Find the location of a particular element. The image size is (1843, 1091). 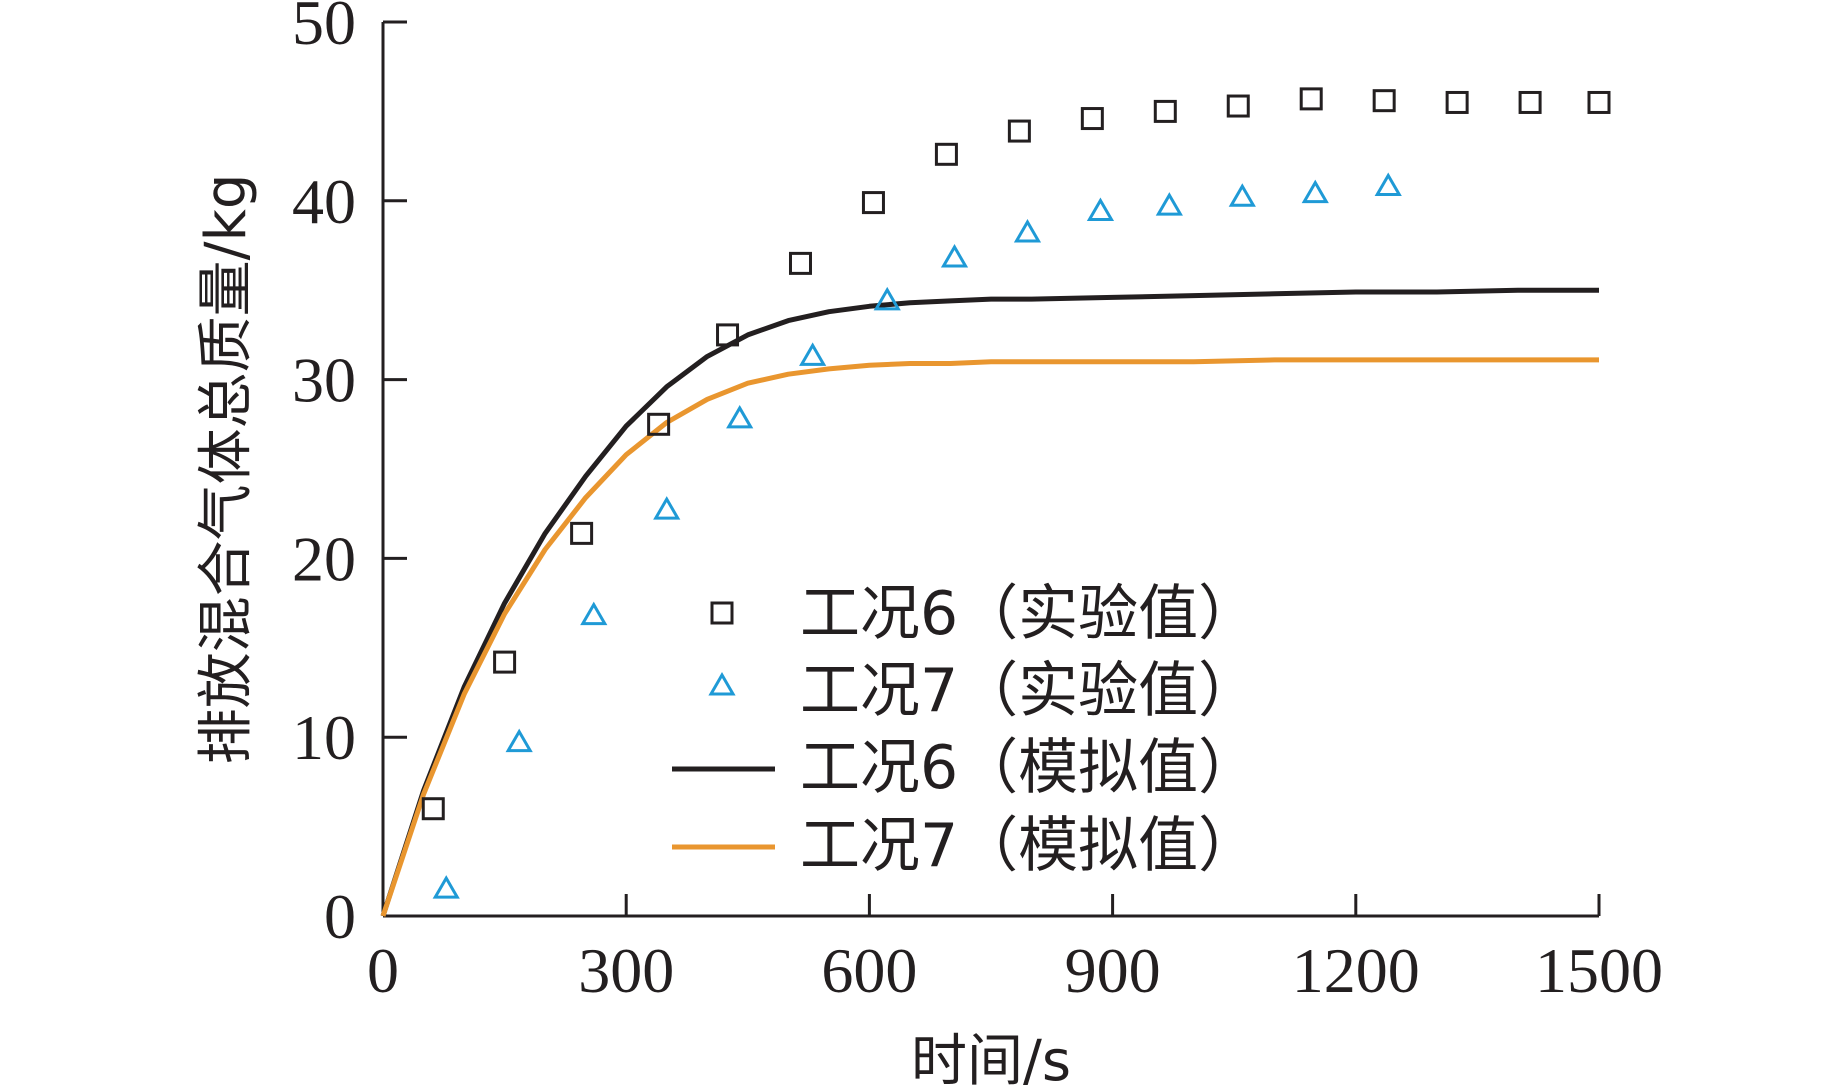

x-tick-label: 1500 is located at coordinates (1599, 970).